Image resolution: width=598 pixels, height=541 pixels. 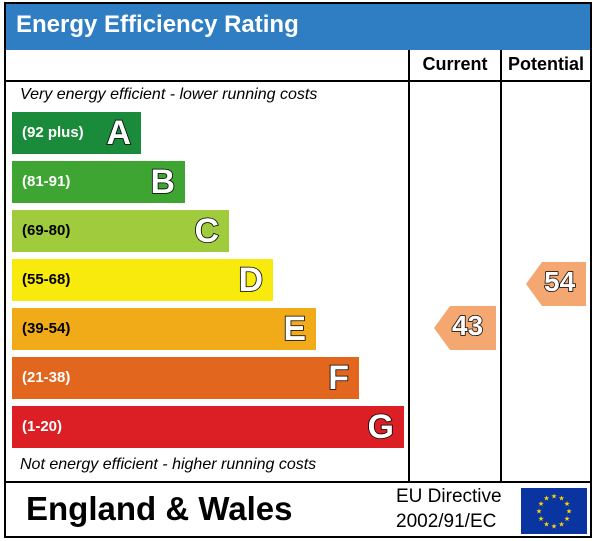 I want to click on current-rating-arrow: 43, so click(x=465, y=328).